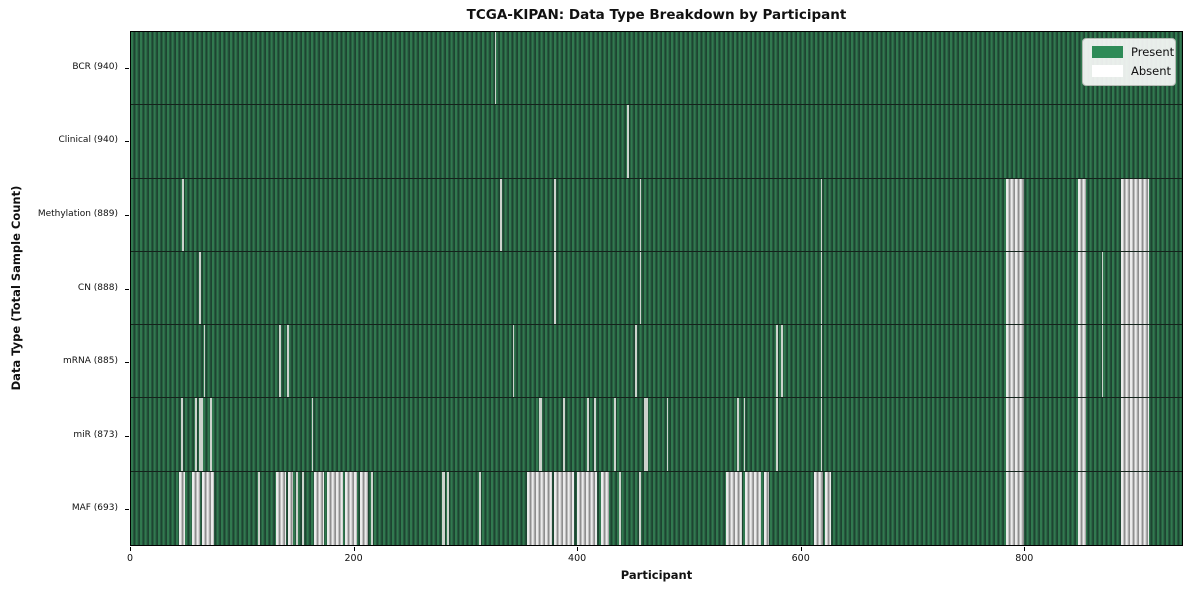 This screenshot has height=600, width=1200. I want to click on legend-item-present: Present, so click(1133, 52).